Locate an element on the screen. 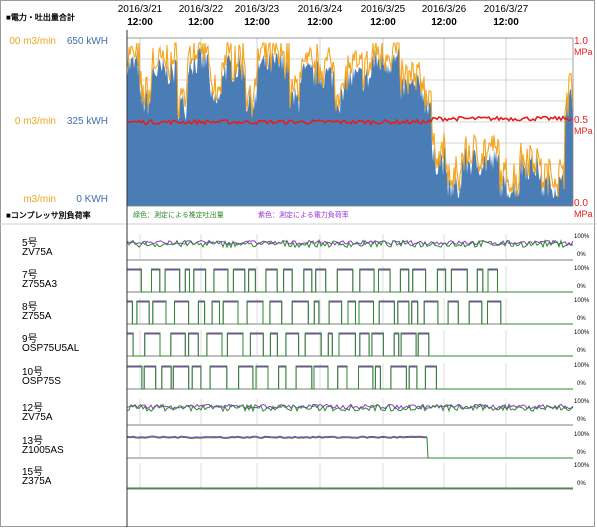 Image resolution: width=597 pixels, height=529 pixels. compressor-model-label: Z755A is located at coordinates (37, 316).